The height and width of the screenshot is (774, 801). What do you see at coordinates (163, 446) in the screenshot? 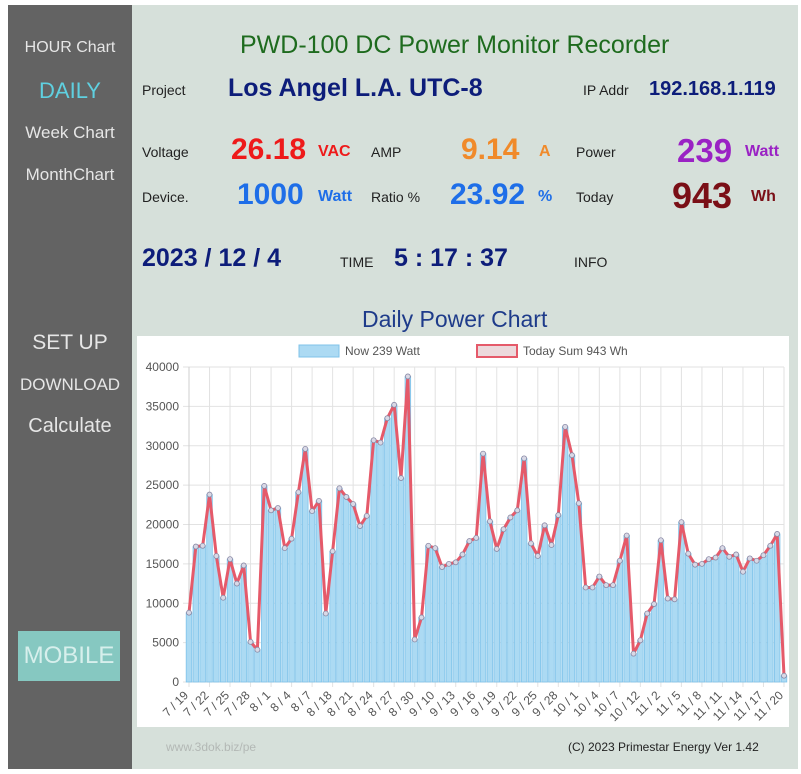
I see `y-tick-label: 30000` at bounding box center [163, 446].